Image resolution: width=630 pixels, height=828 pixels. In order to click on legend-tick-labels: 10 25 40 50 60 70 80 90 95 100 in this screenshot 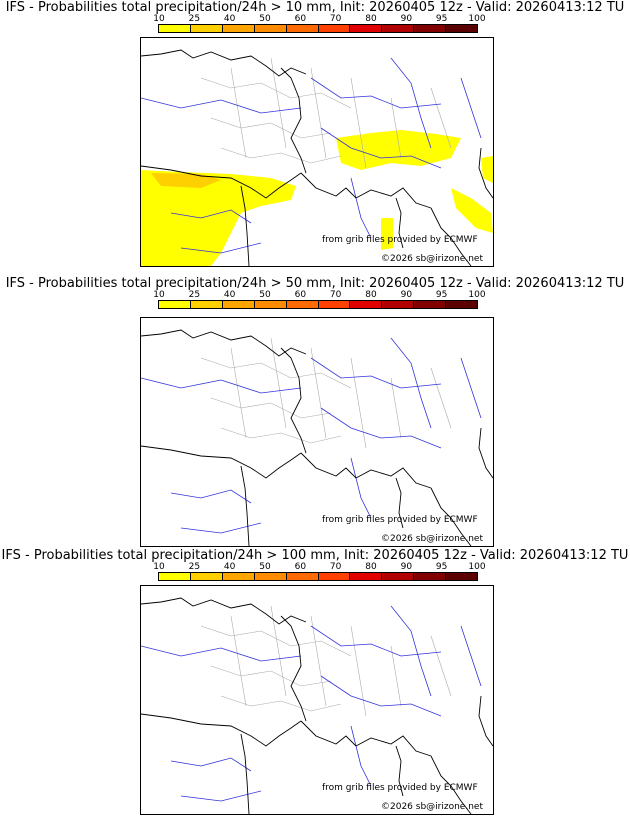, I will do `click(319, 567)`.